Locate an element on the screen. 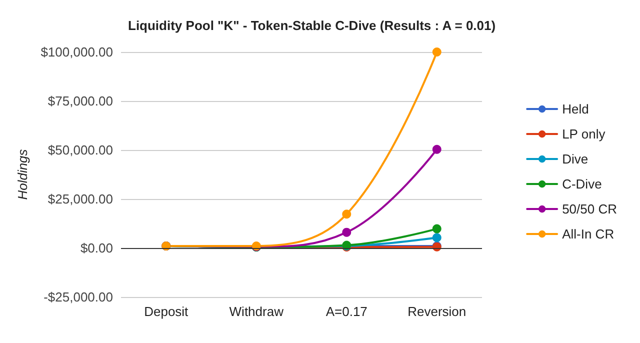 The height and width of the screenshot is (343, 640). legend-label: Held is located at coordinates (575, 109).